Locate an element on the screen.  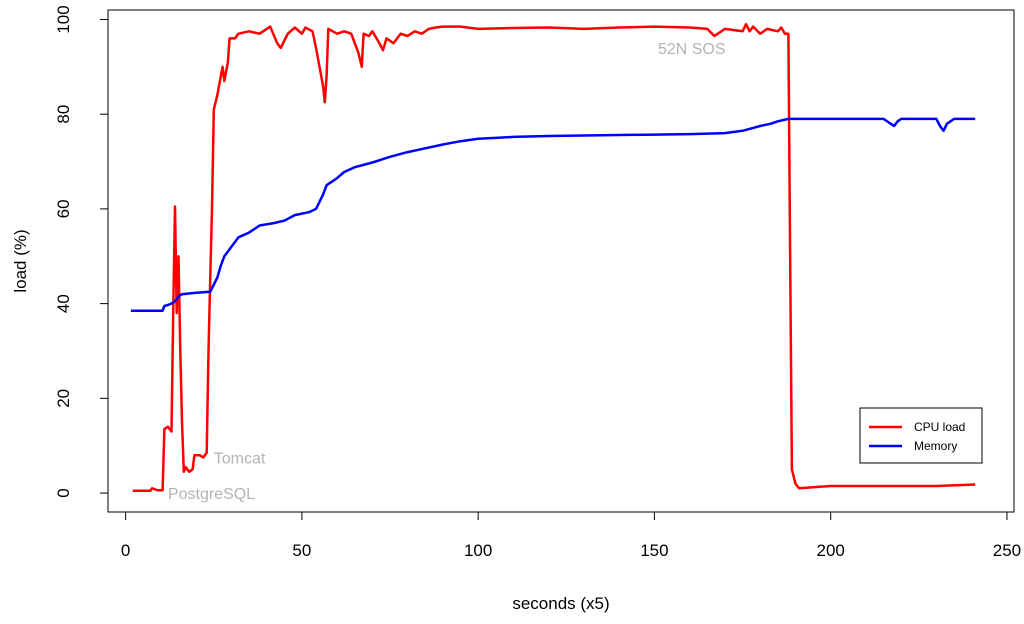
y-tick-label: 20 is located at coordinates (63, 398).